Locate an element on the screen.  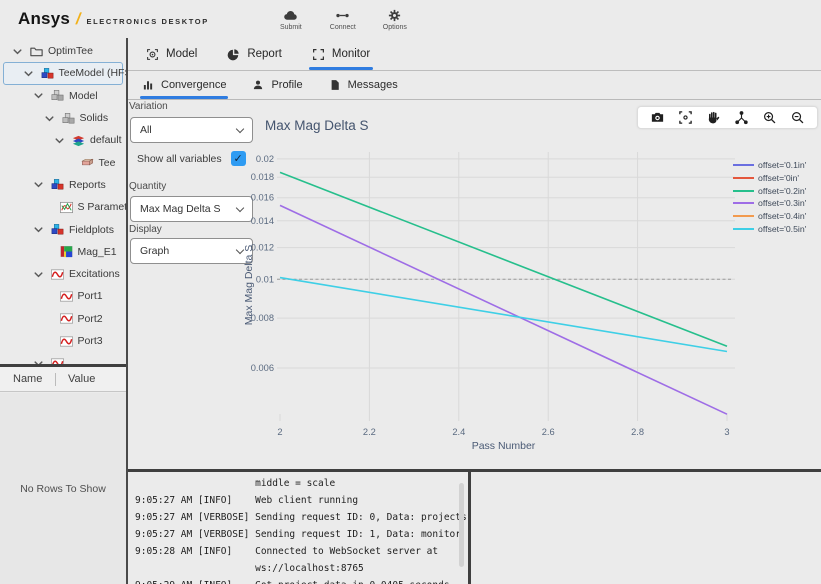
subtab-messages: Messages is located at coordinates (363, 85).